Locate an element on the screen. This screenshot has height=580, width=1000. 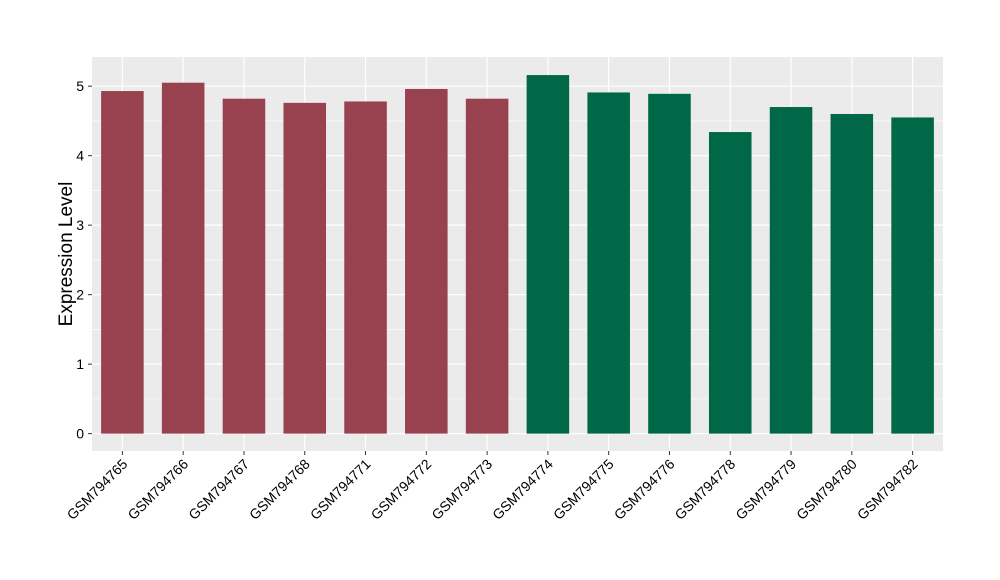
x-tick-label: GSM794774 is located at coordinates (522, 489).